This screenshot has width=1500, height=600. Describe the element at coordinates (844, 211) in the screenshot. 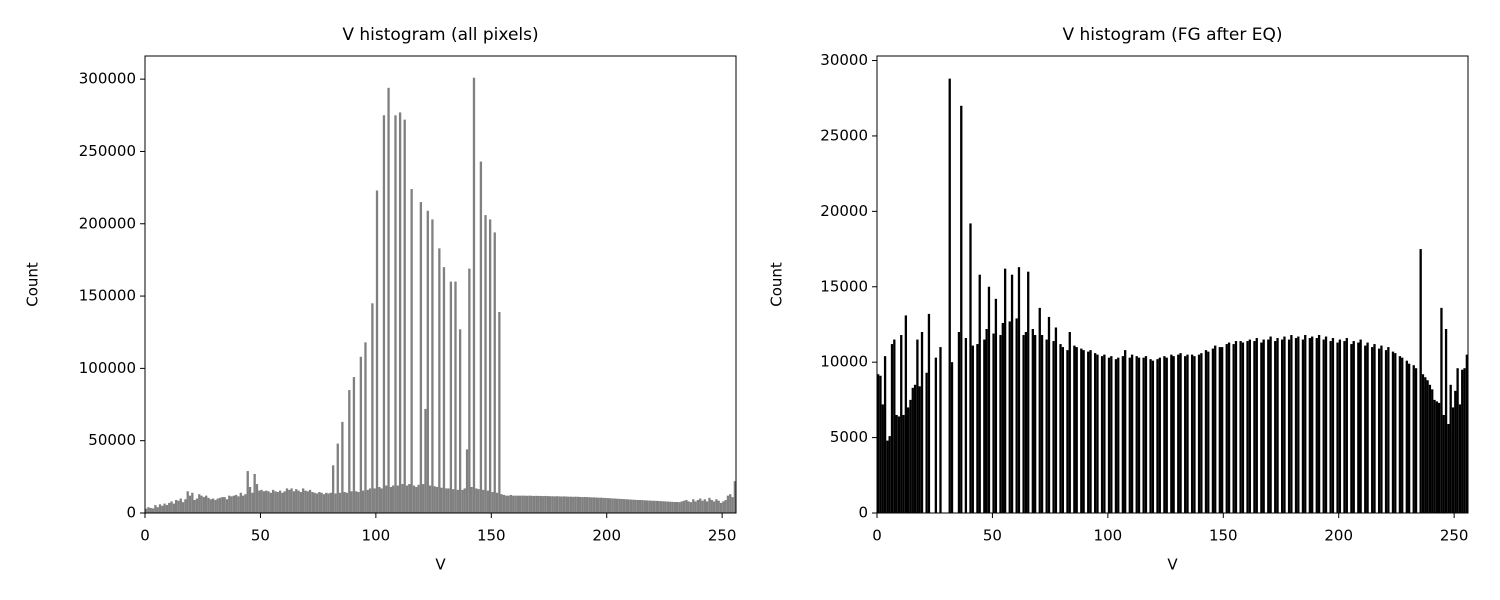

I see `y-tick-label: 20000` at that location.